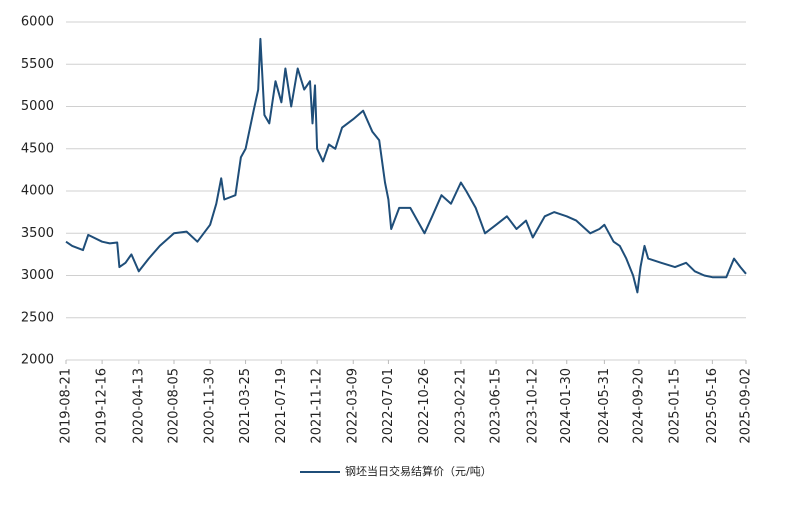  I want to click on x-tick-label: 2022-10-26, so click(424, 406).